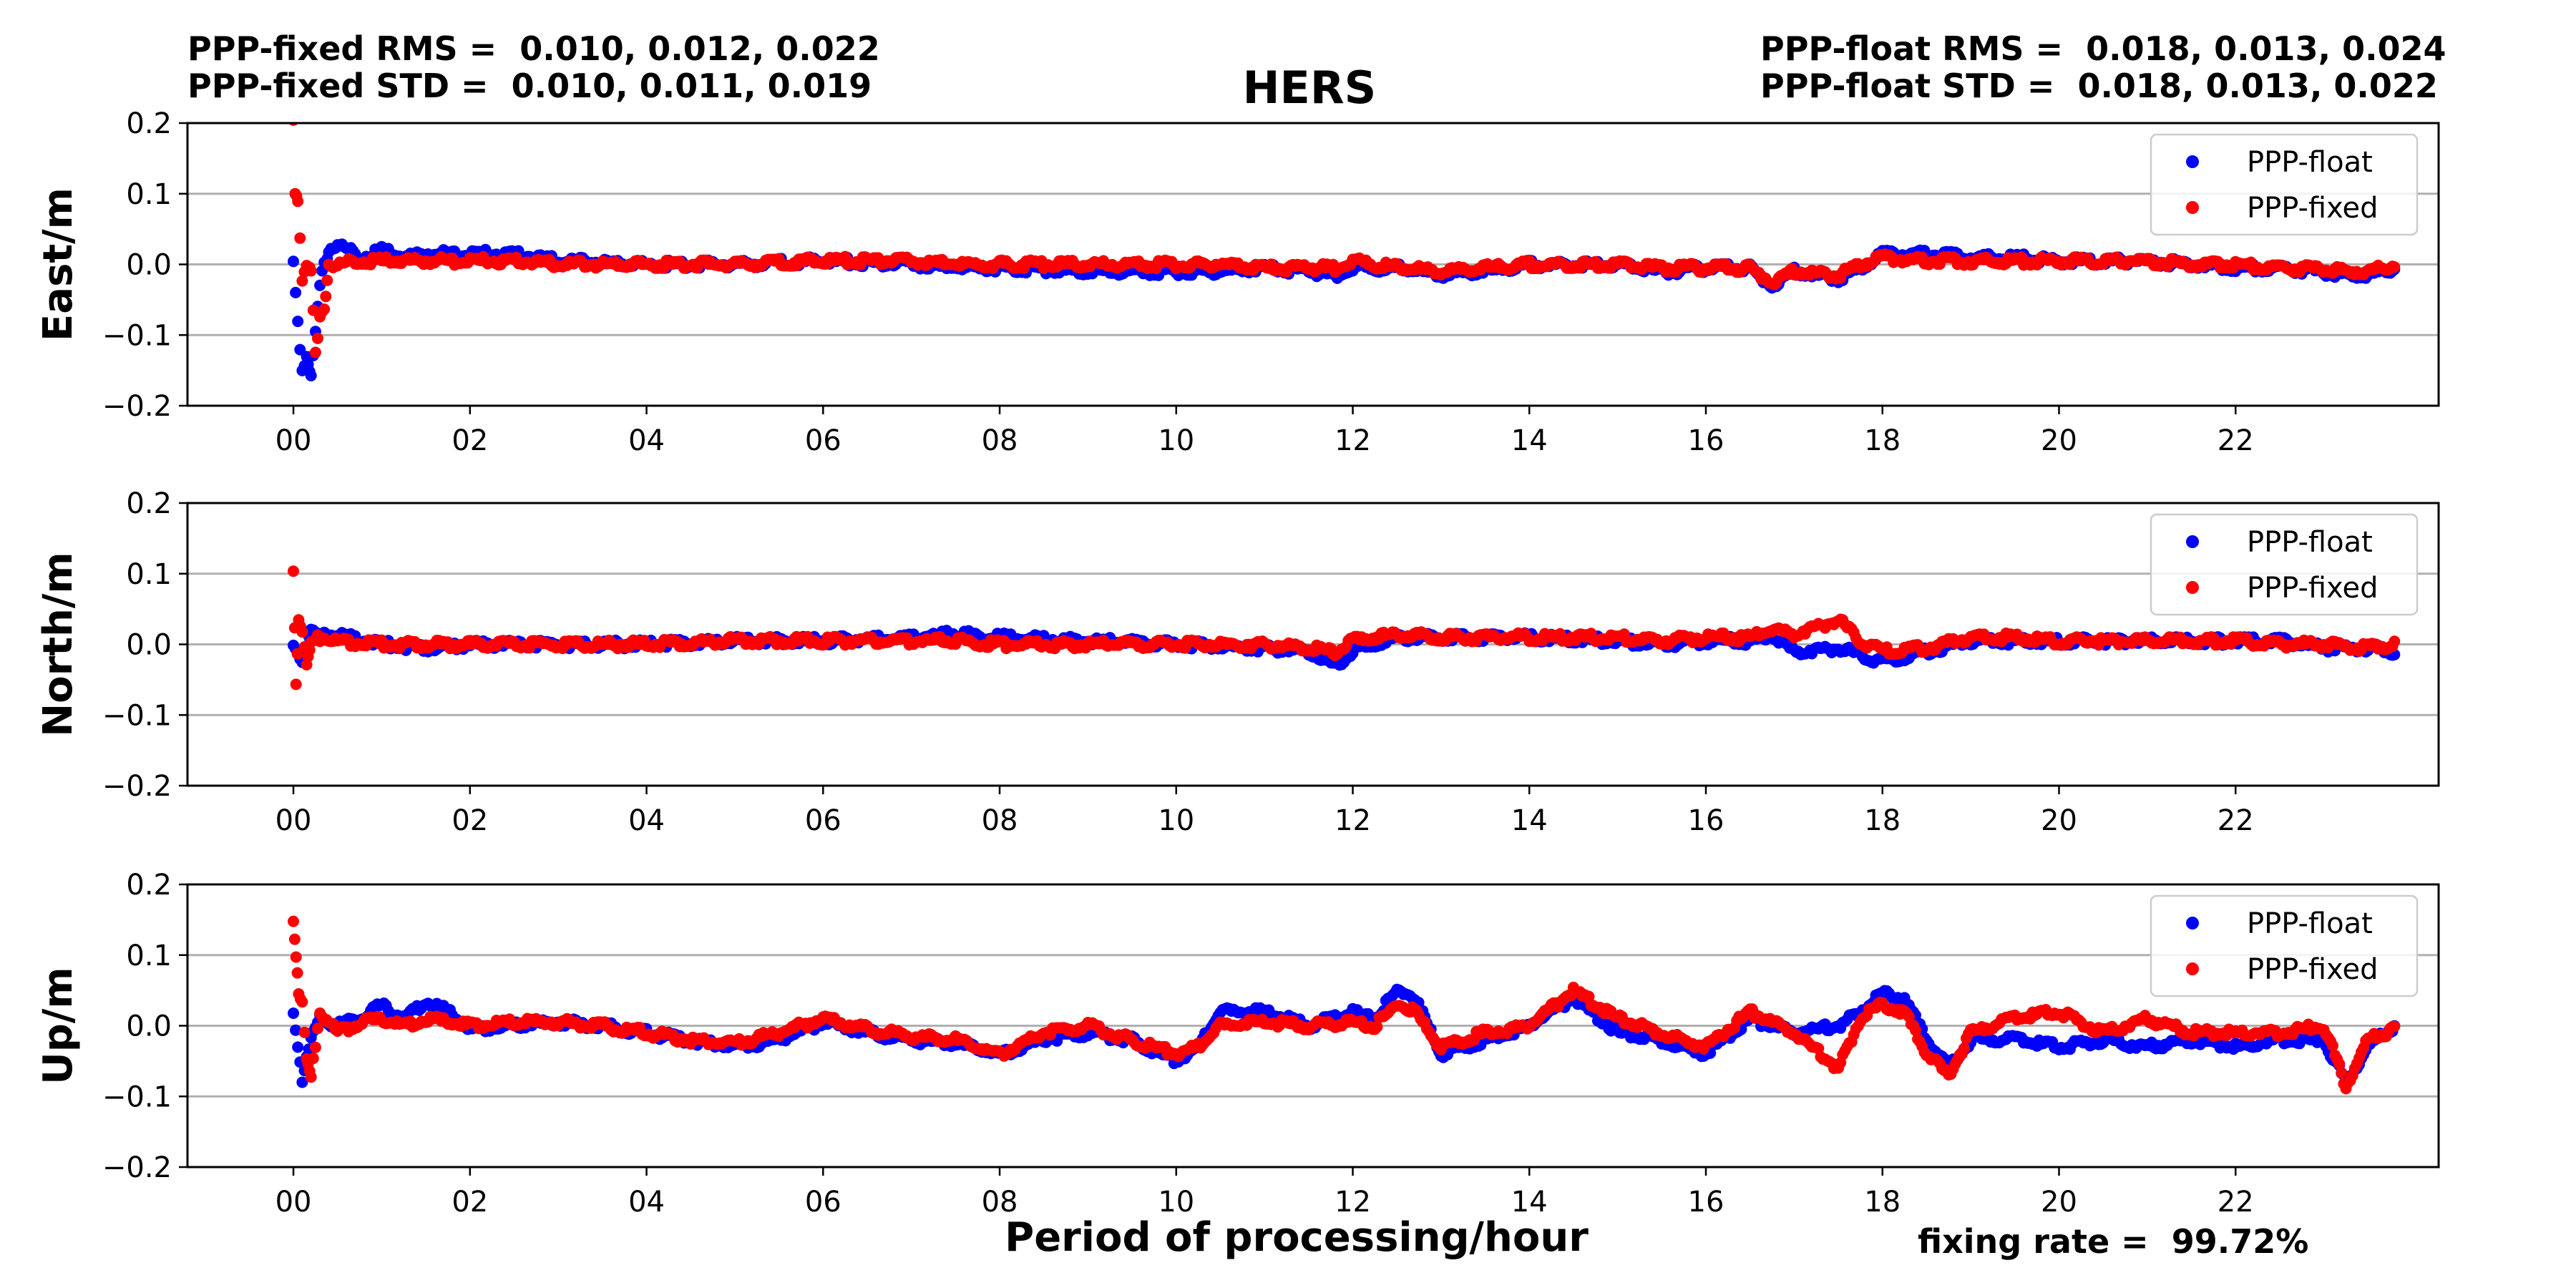 The width and height of the screenshot is (2576, 1288). I want to click on series-ppp-float, so click(1344, 1035).